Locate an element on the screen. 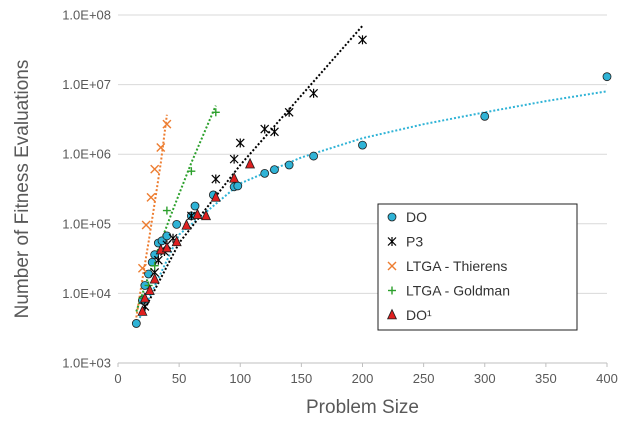 The image size is (621, 424). y-tick-label: 1.0E+08 is located at coordinates (86, 15).